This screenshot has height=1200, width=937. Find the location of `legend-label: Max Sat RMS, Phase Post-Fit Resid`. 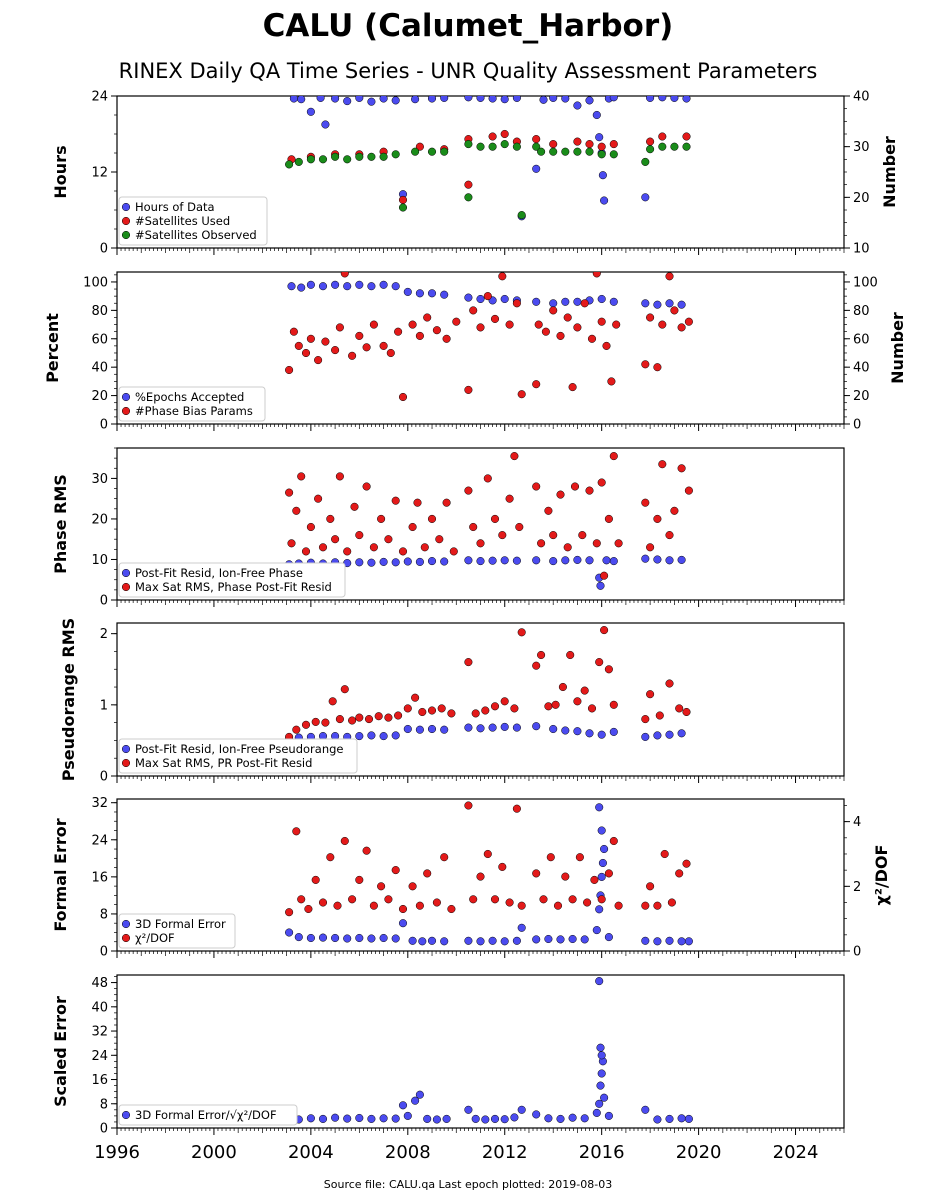

legend-label: Max Sat RMS, Phase Post-Fit Resid is located at coordinates (233, 587).